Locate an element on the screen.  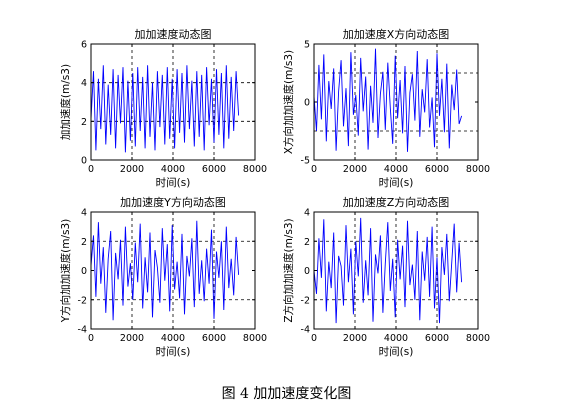
chart-title: 加加速度Y方向动态图 is located at coordinates (173, 202).